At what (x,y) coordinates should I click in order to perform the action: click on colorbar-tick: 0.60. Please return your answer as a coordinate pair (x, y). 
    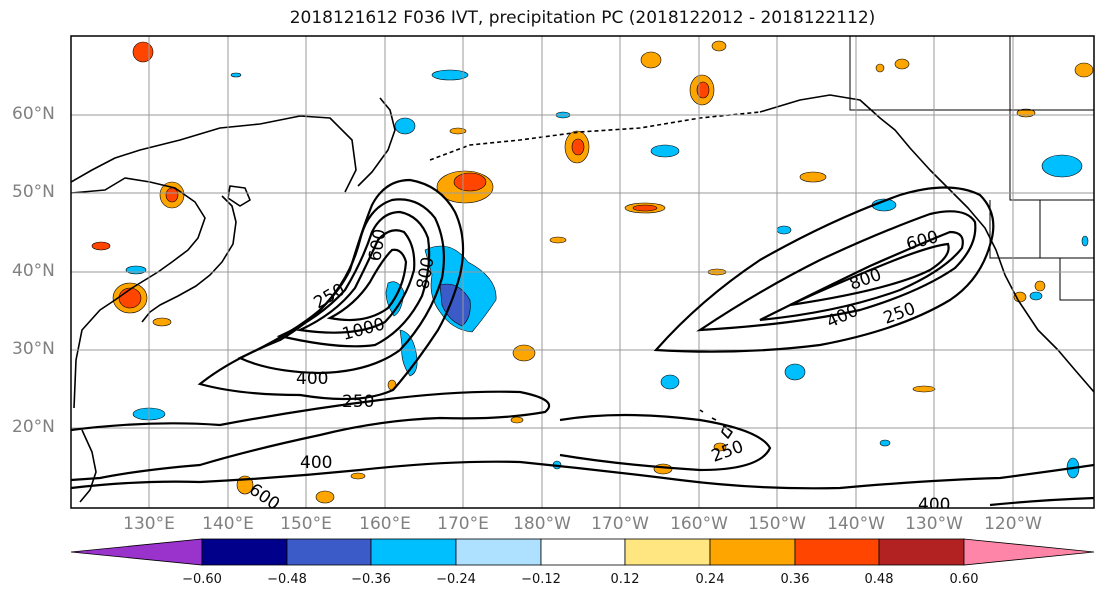
    Looking at the image, I should click on (964, 579).